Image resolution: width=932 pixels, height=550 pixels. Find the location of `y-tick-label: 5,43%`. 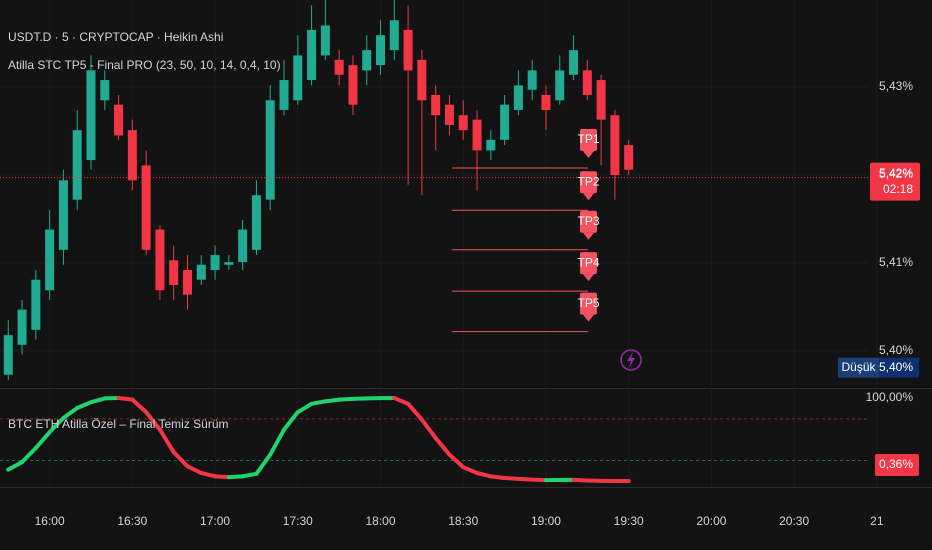

y-tick-label: 5,43% is located at coordinates (896, 86).